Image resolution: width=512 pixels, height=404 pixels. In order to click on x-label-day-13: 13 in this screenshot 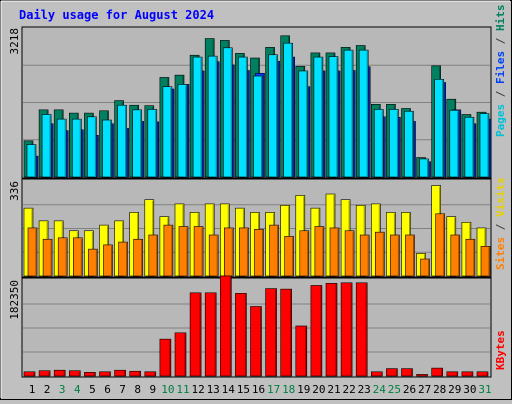, I will do `click(213, 389)`.